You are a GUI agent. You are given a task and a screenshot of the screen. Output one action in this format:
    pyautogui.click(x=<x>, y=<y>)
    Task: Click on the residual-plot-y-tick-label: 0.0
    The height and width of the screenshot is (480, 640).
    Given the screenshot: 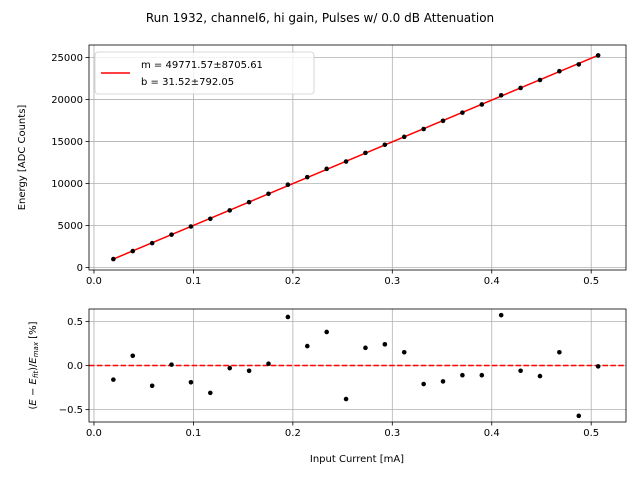 What is the action you would take?
    pyautogui.click(x=75, y=366)
    